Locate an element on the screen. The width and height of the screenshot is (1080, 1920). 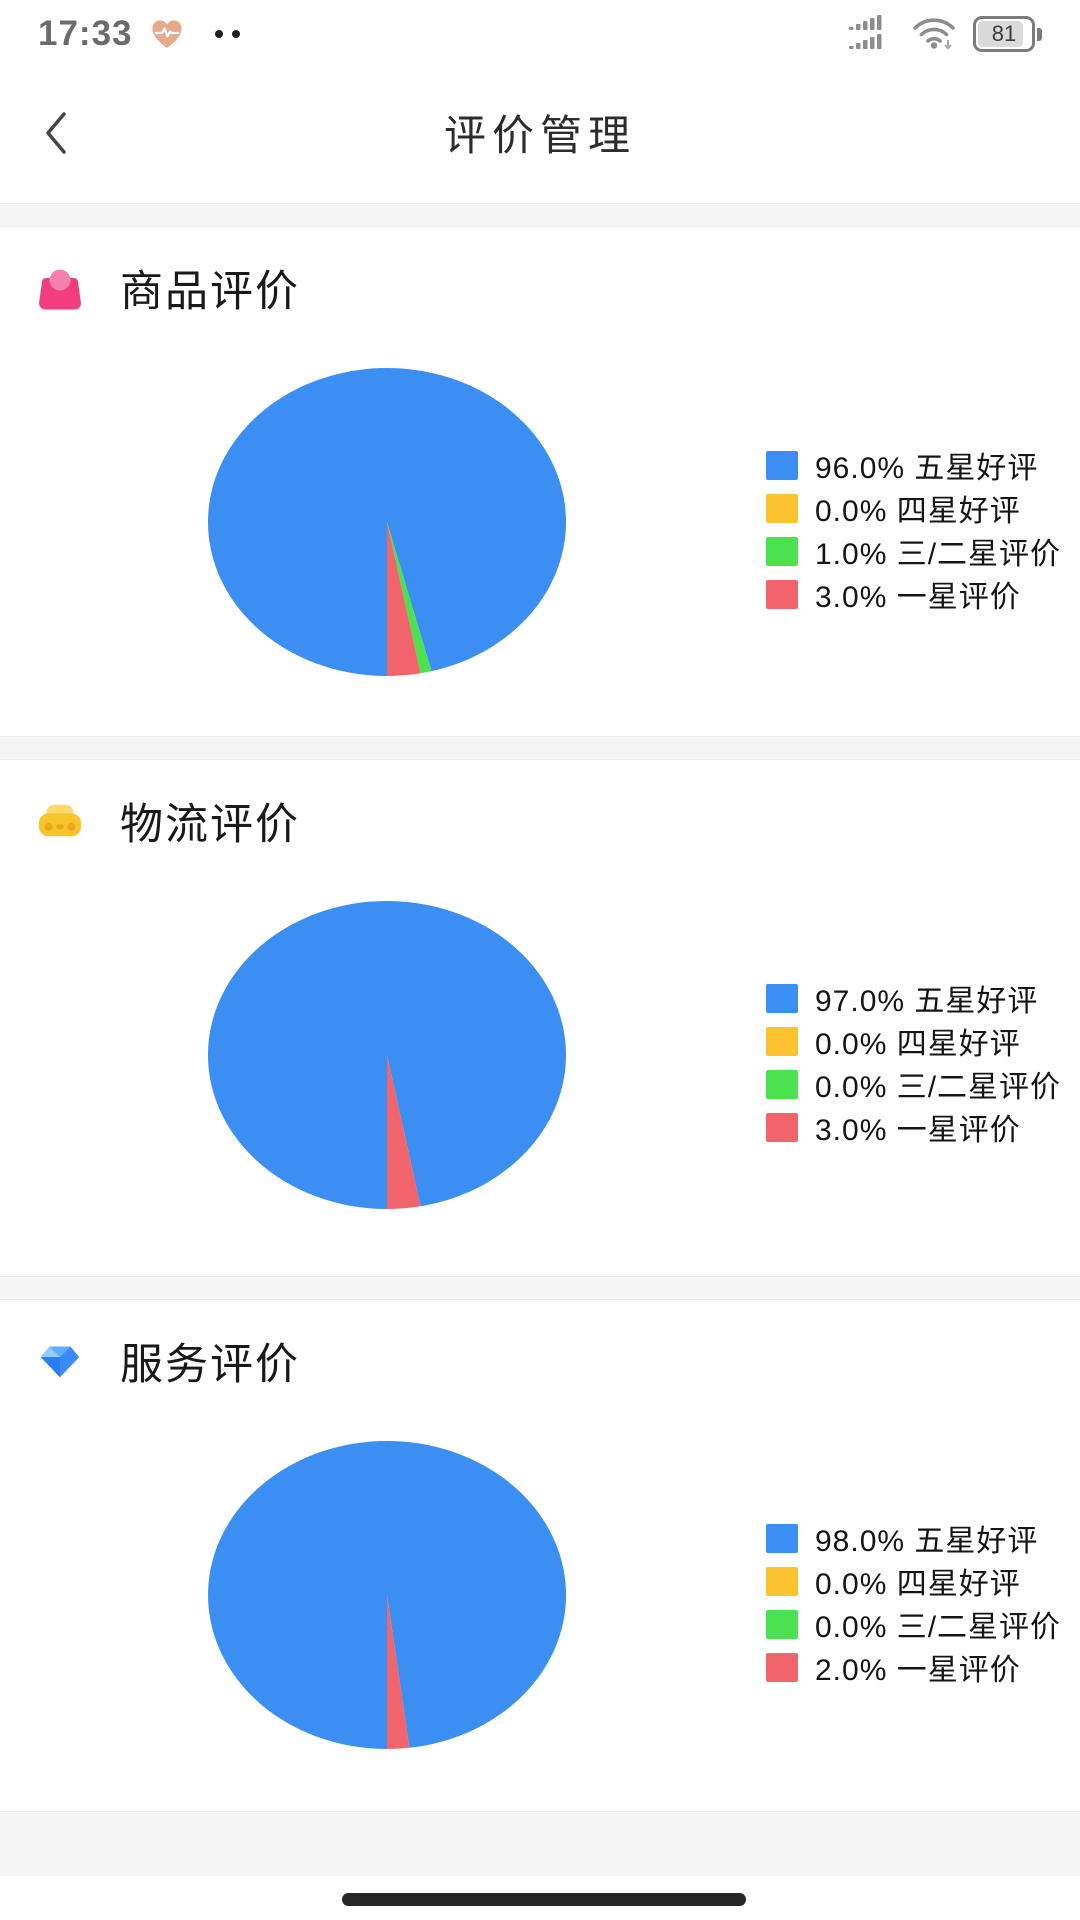
chevron-left-icon is located at coordinates (56, 132).